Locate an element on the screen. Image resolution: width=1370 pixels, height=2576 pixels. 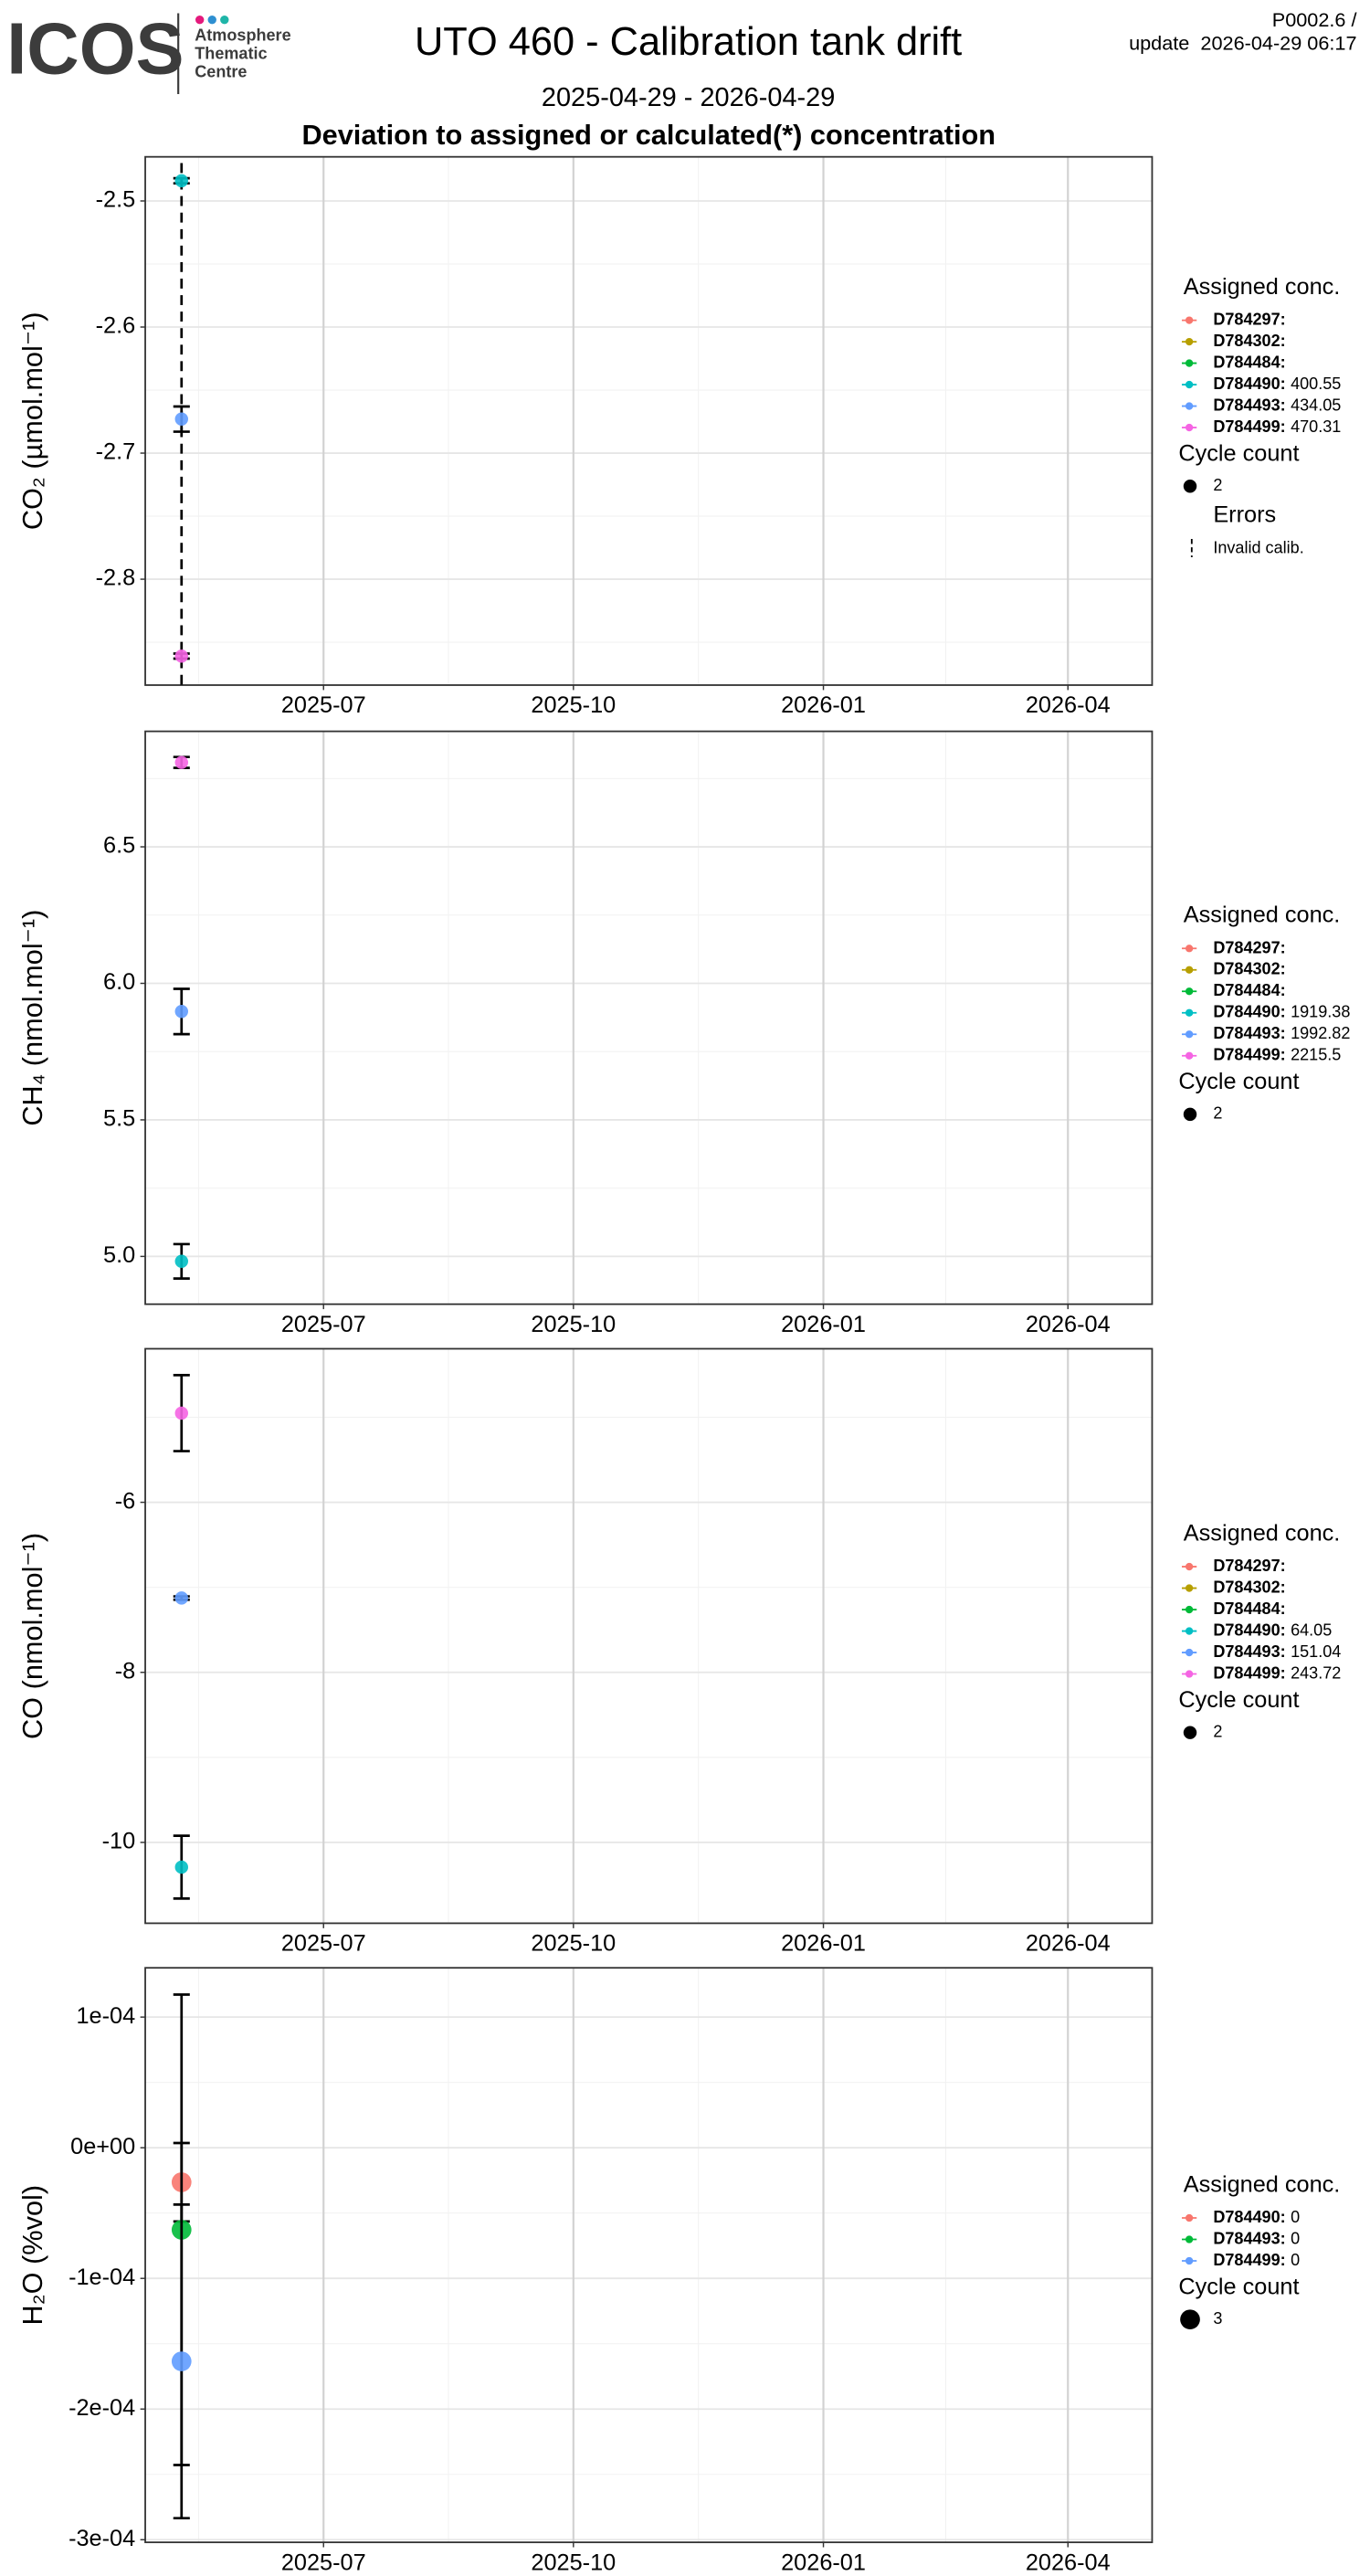
update: update 2026-04-29 06:17 is located at coordinates (1242, 43).